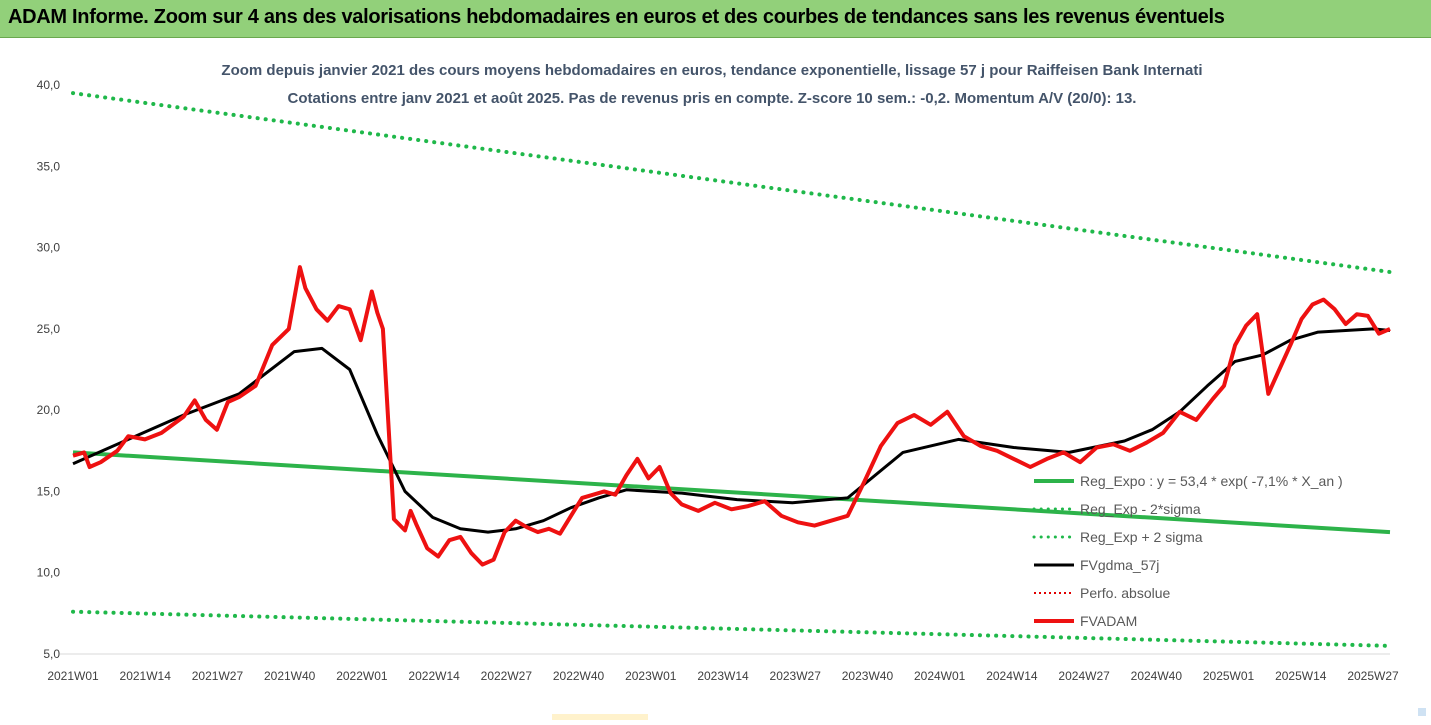 The width and height of the screenshot is (1431, 725). I want to click on series-reg-minus-2sigma, so click(731, 628).